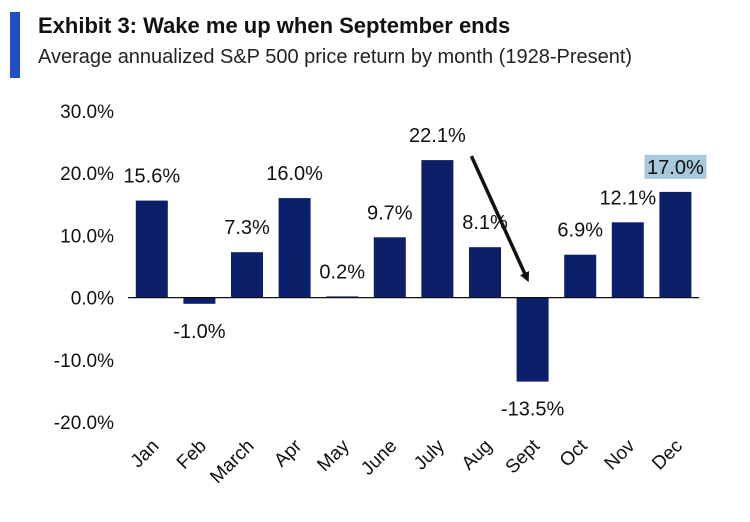  I want to click on y-tick-label: 10.0%, so click(87, 236).